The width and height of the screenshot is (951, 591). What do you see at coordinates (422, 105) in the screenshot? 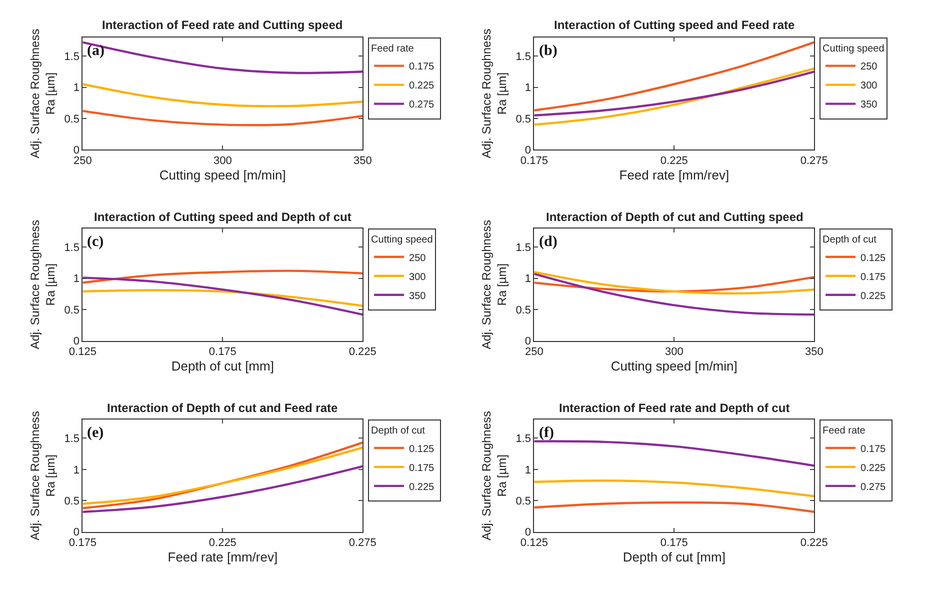
I see `legend-label: 0.275` at bounding box center [422, 105].